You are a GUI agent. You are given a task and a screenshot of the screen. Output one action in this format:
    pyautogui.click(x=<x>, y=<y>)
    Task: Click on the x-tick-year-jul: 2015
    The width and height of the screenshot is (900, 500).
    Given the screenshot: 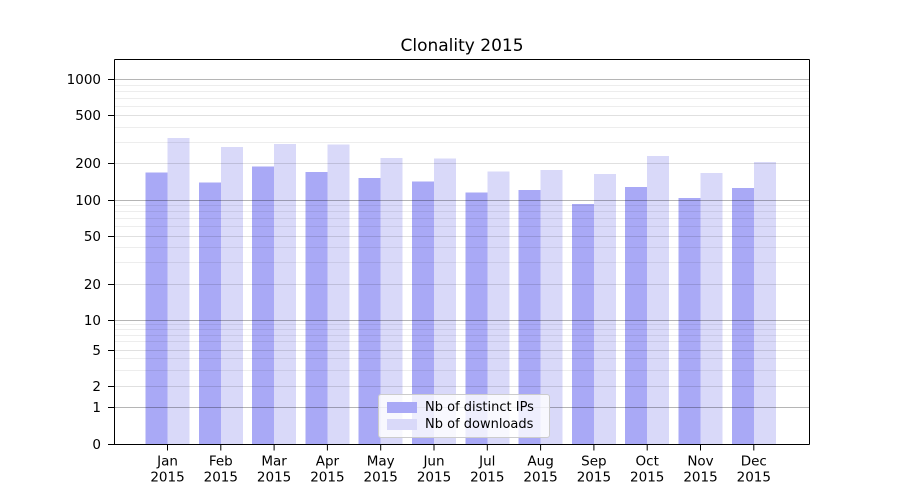 What is the action you would take?
    pyautogui.click(x=487, y=478)
    